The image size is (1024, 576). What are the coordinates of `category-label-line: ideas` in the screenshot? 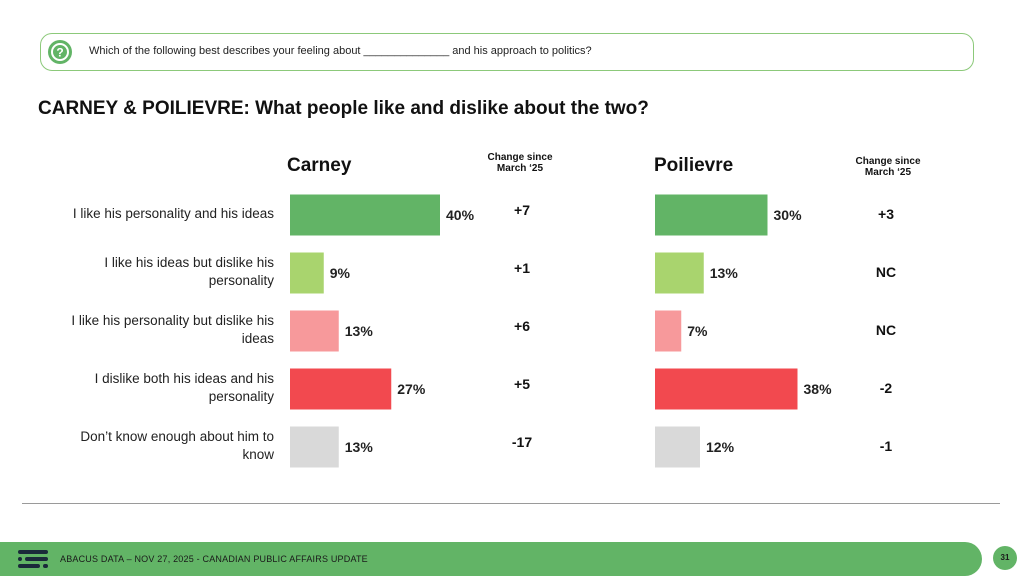 It's located at (257, 338).